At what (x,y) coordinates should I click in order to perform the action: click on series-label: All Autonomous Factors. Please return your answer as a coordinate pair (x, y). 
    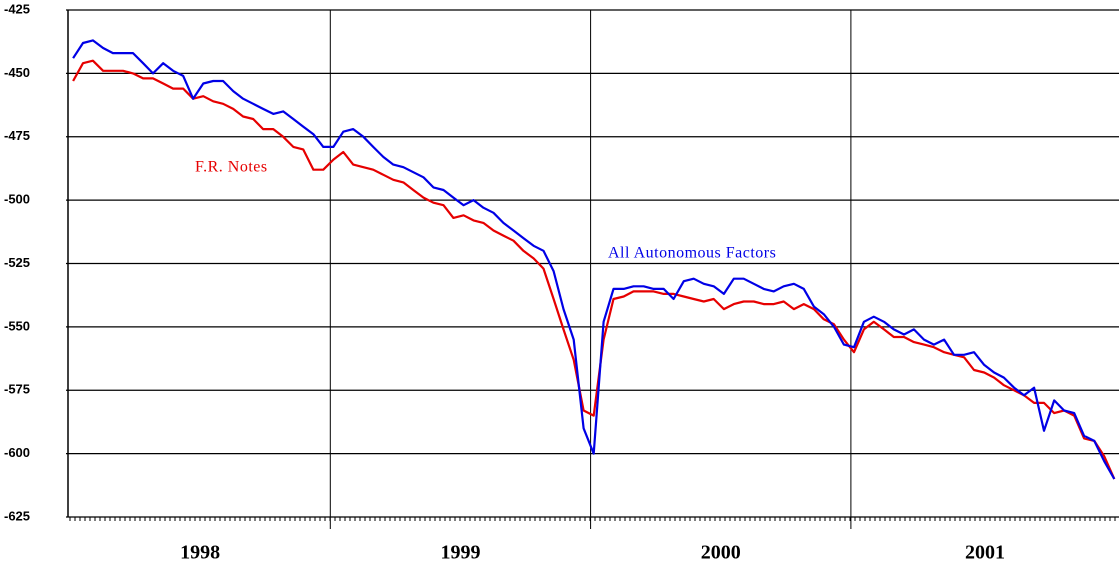
    Looking at the image, I should click on (692, 253).